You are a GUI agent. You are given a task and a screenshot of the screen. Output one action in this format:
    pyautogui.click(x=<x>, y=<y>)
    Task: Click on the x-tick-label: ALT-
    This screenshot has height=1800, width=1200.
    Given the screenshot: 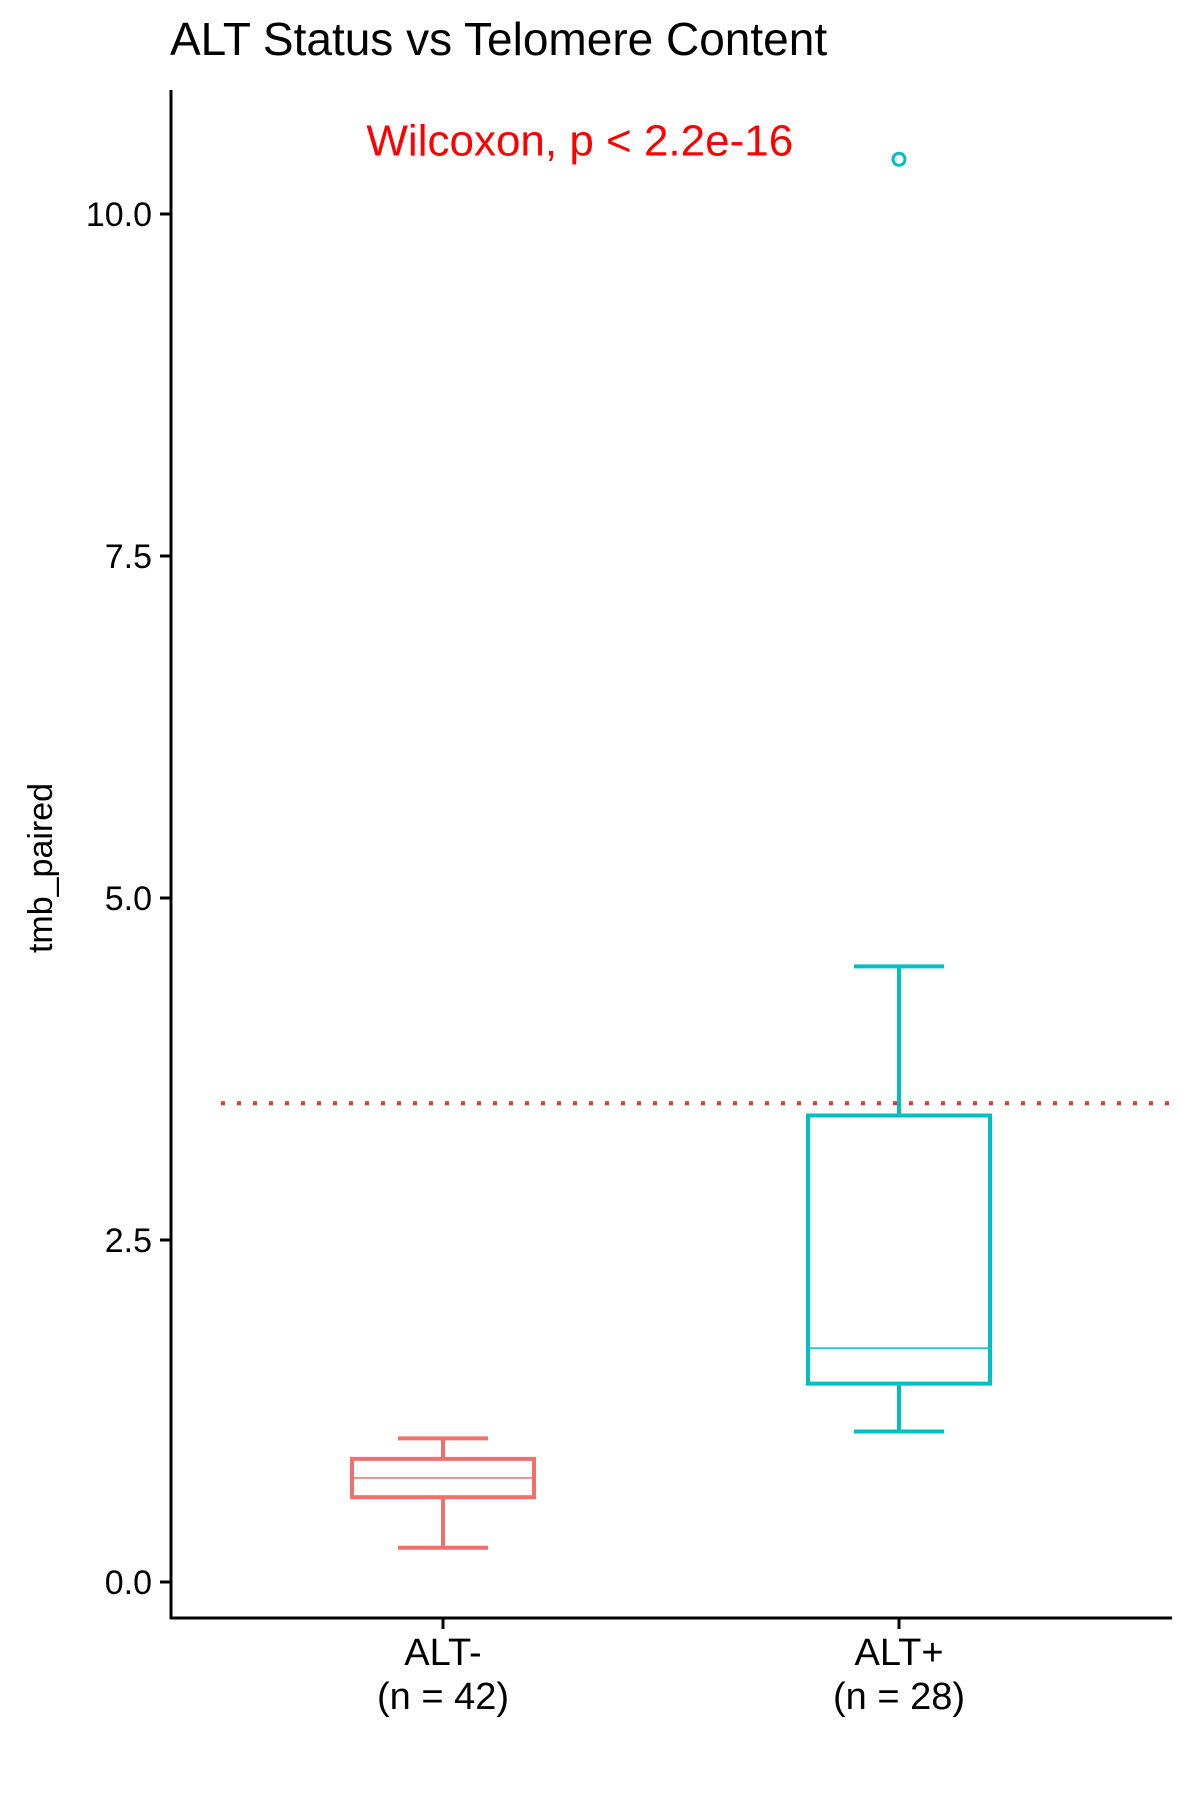 What is the action you would take?
    pyautogui.click(x=442, y=1653)
    